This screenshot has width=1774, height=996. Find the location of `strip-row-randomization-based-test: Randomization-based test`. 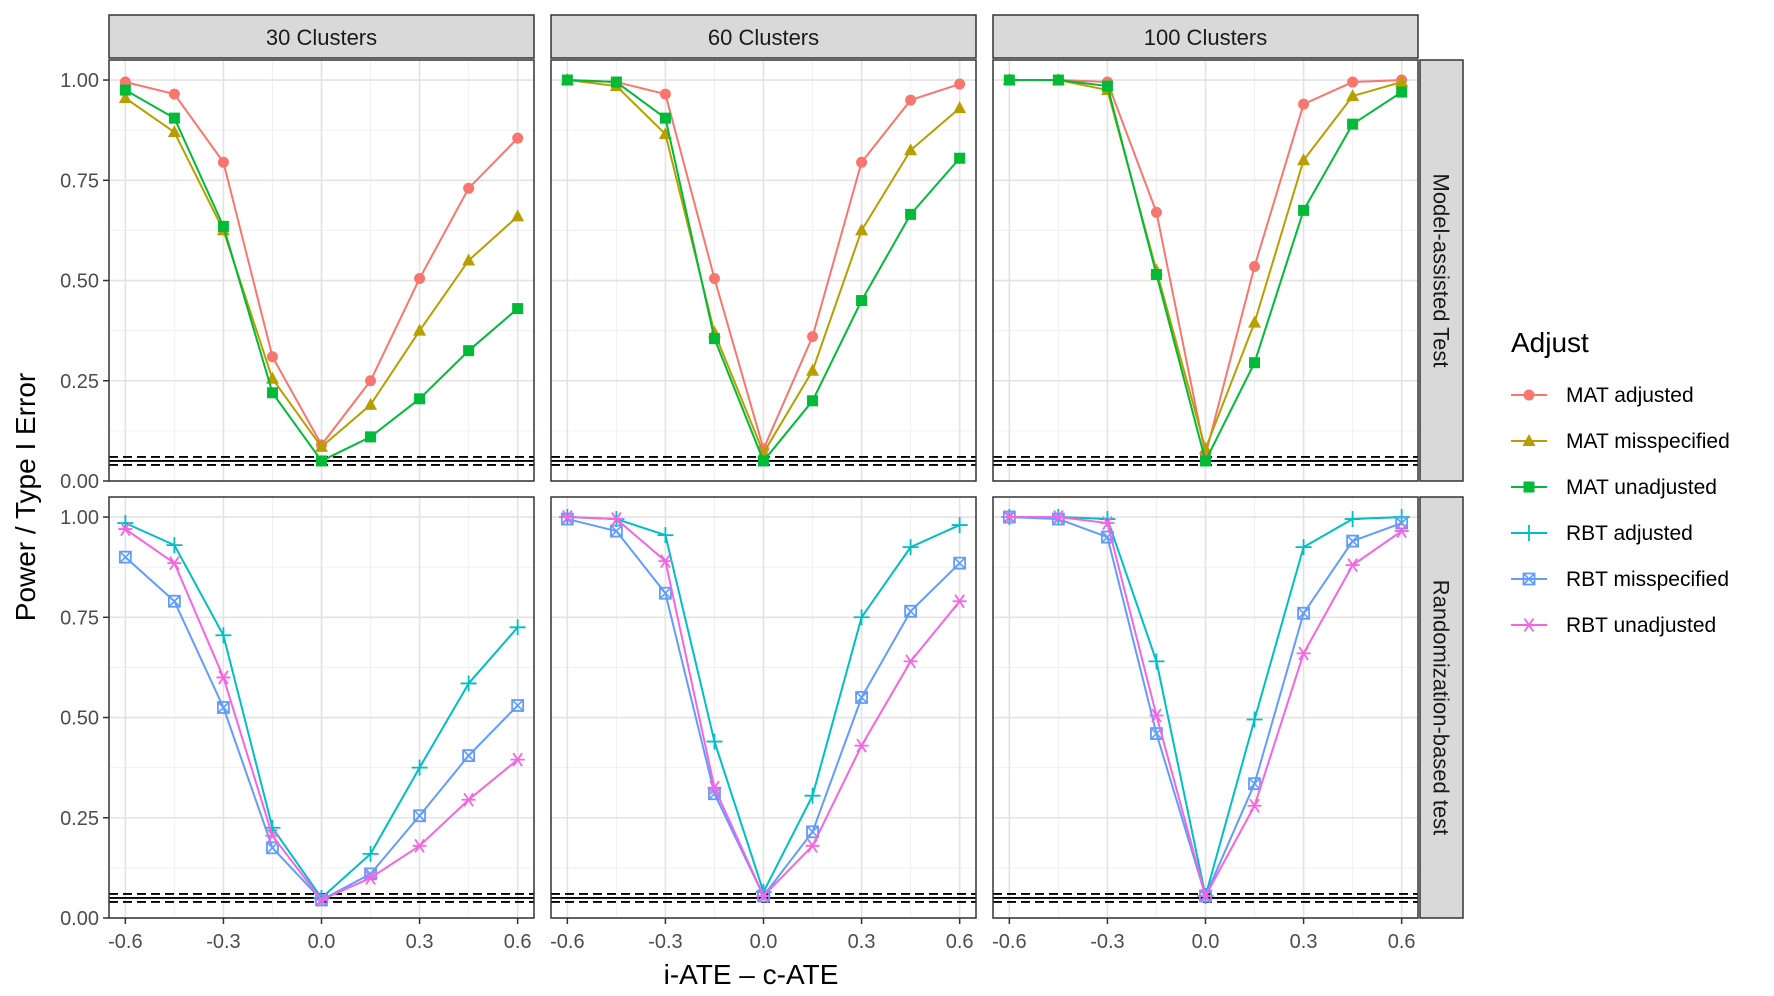

strip-row-randomization-based-test: Randomization-based test is located at coordinates (1441, 707).